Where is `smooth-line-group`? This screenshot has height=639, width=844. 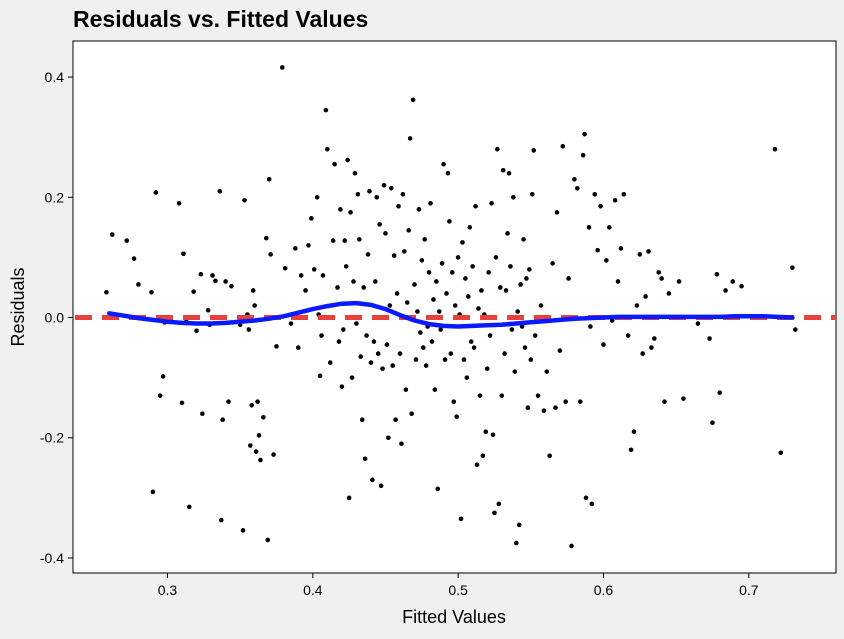 smooth-line-group is located at coordinates (451, 314).